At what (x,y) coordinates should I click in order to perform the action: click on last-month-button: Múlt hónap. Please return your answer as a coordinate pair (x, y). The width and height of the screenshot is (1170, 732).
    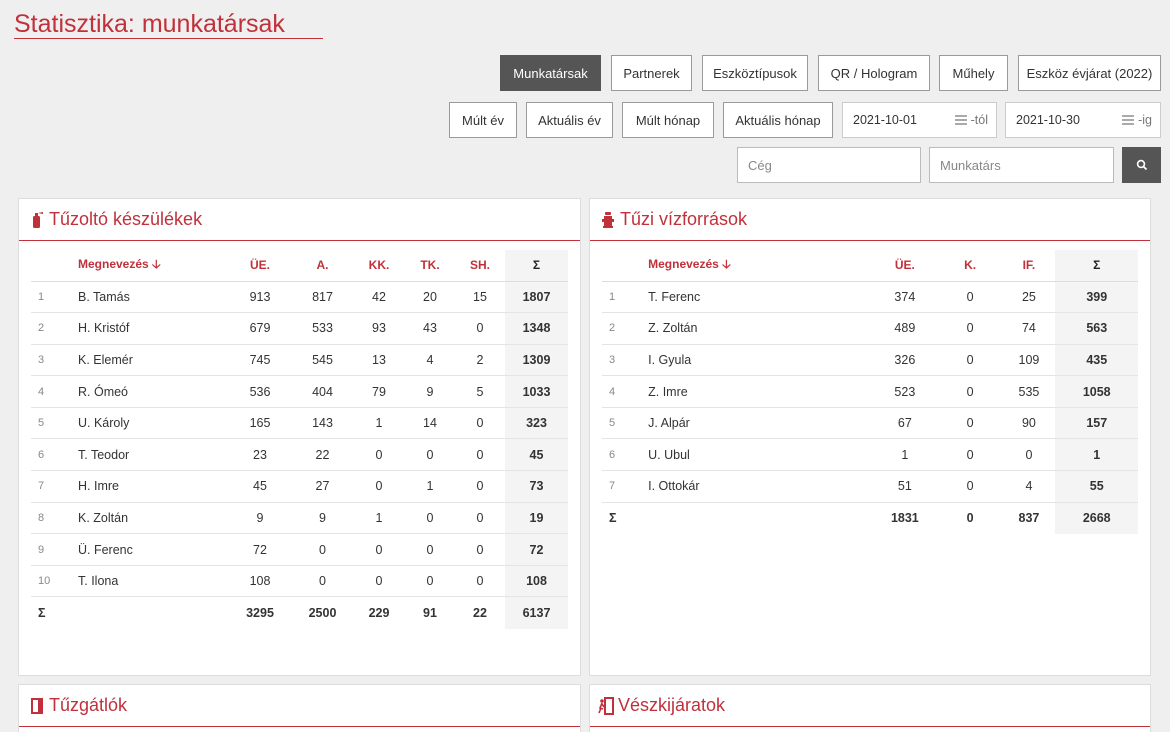
    Looking at the image, I should click on (668, 120).